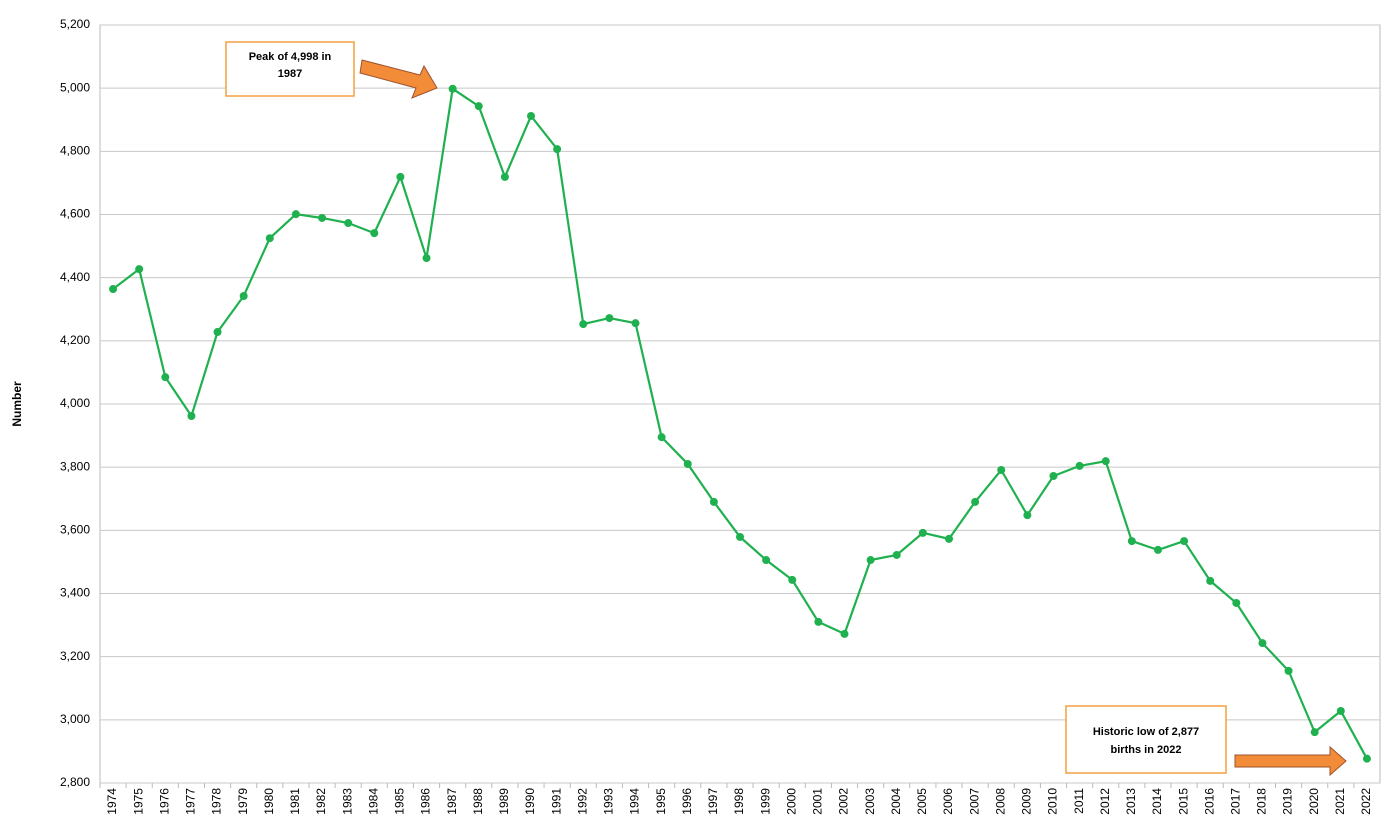 The image size is (1387, 820). I want to click on annotation-peak: Peak of 4,998 in 1987, so click(331, 70).